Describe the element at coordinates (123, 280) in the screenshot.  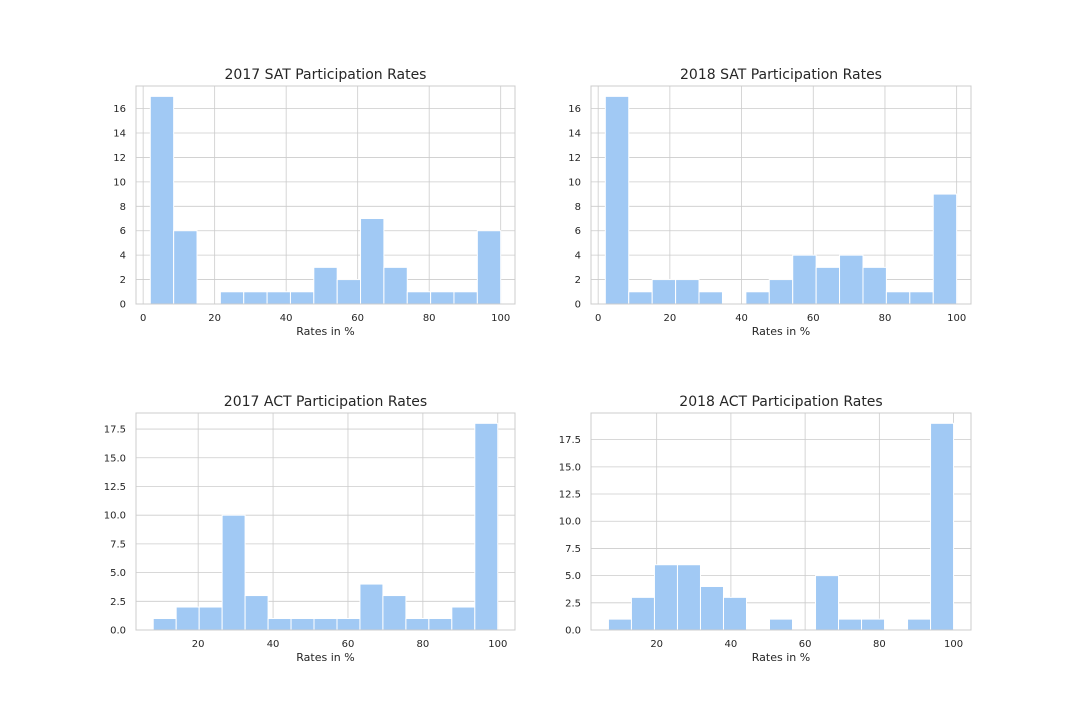
I see `y-tick-label: 2` at that location.